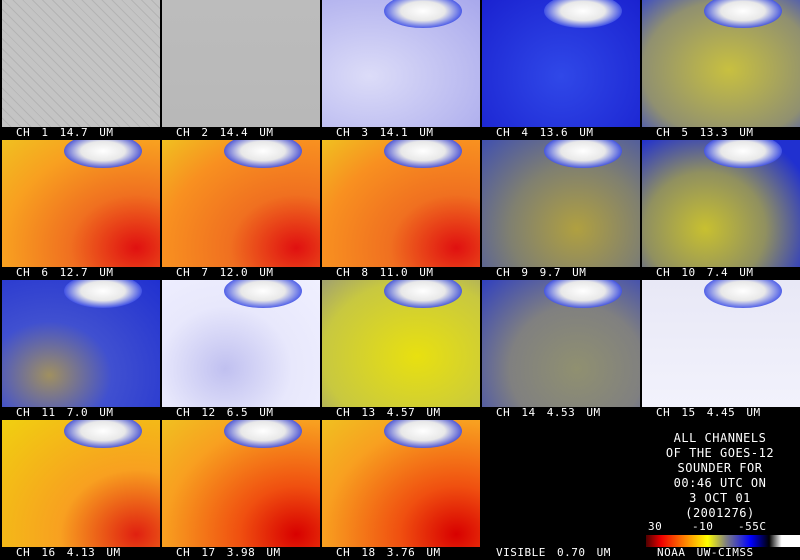  I want to click on legend-tick: -55C, so click(752, 526).